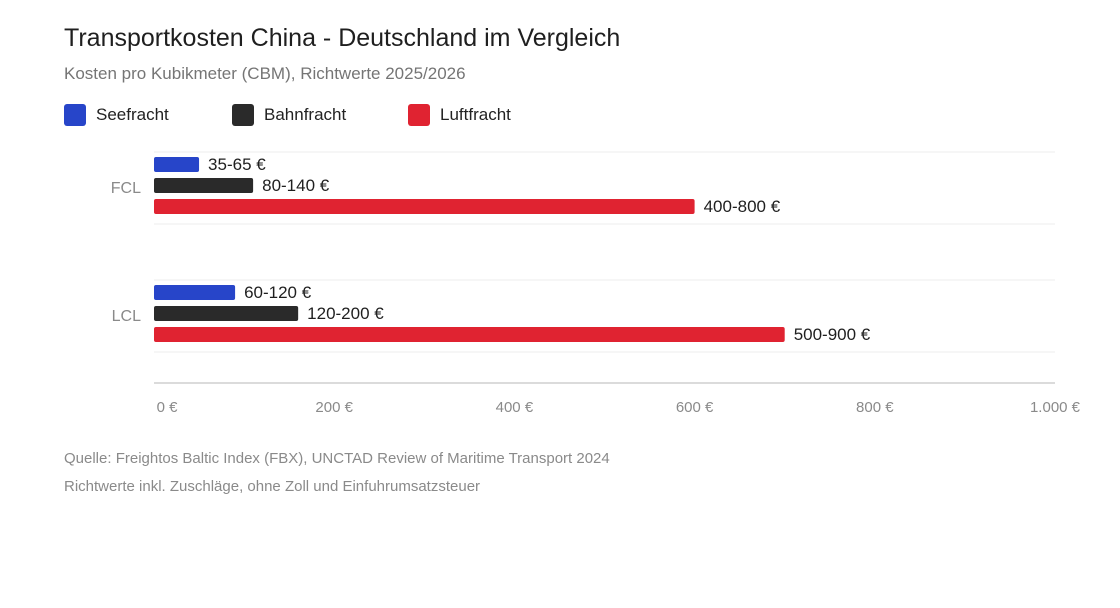 The width and height of the screenshot is (1120, 608). What do you see at coordinates (243, 115) in the screenshot?
I see `legend-swatch-bahnfracht` at bounding box center [243, 115].